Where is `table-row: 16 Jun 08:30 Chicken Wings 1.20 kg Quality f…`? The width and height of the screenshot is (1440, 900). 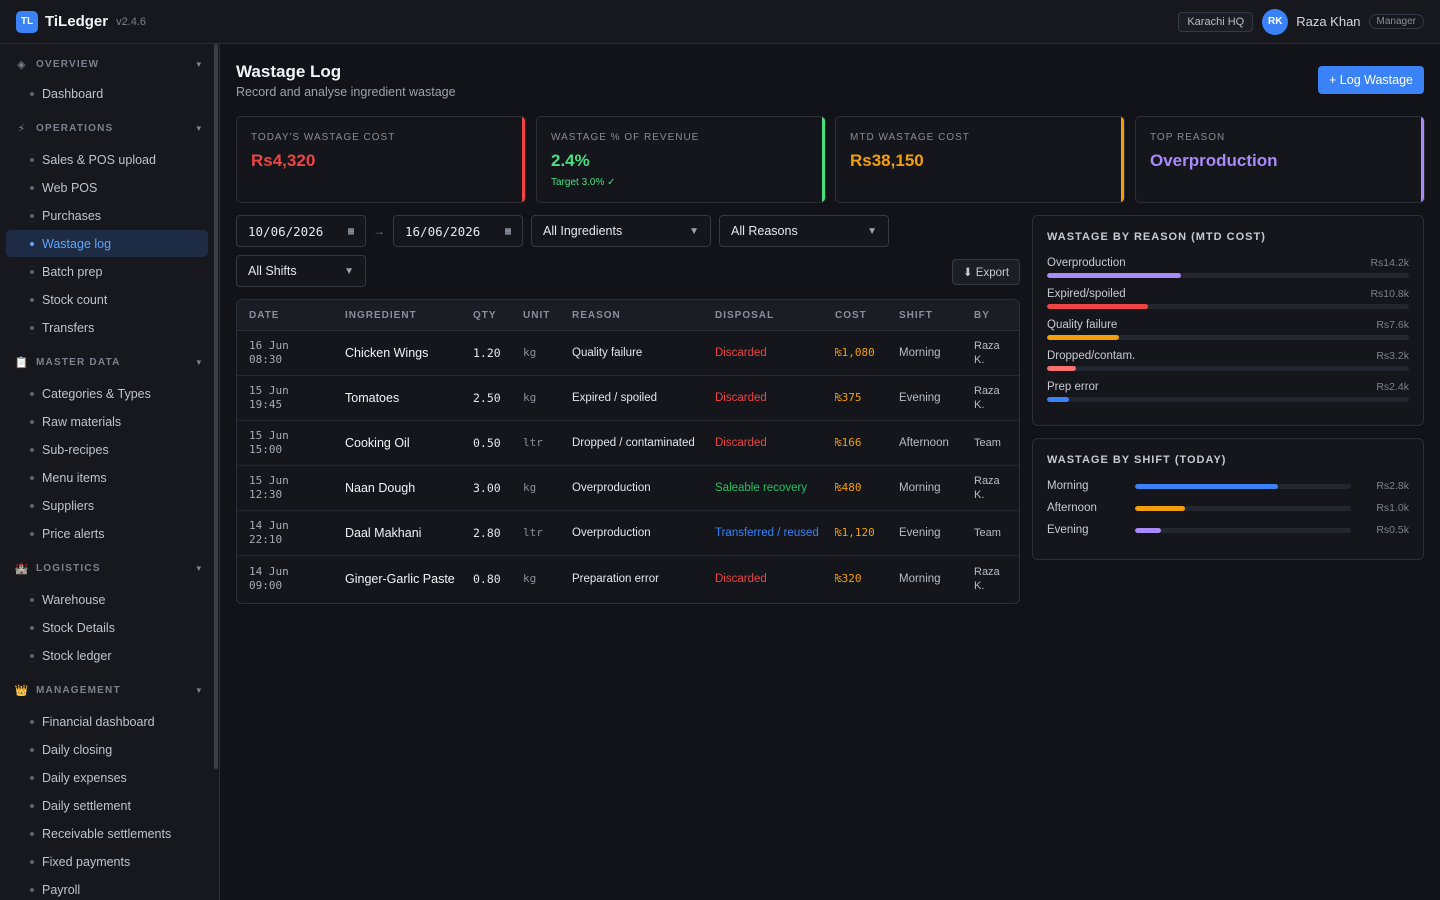
table-row: 16 Jun 08:30 Chicken Wings 1.20 kg Quality f… is located at coordinates (628, 353).